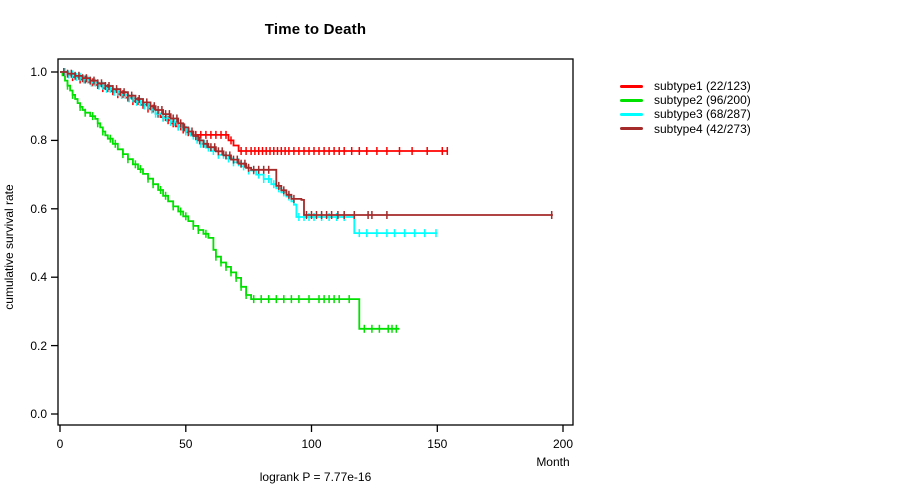 The height and width of the screenshot is (500, 900). Describe the element at coordinates (38, 345) in the screenshot. I see `y-tick-label: 0.2` at that location.